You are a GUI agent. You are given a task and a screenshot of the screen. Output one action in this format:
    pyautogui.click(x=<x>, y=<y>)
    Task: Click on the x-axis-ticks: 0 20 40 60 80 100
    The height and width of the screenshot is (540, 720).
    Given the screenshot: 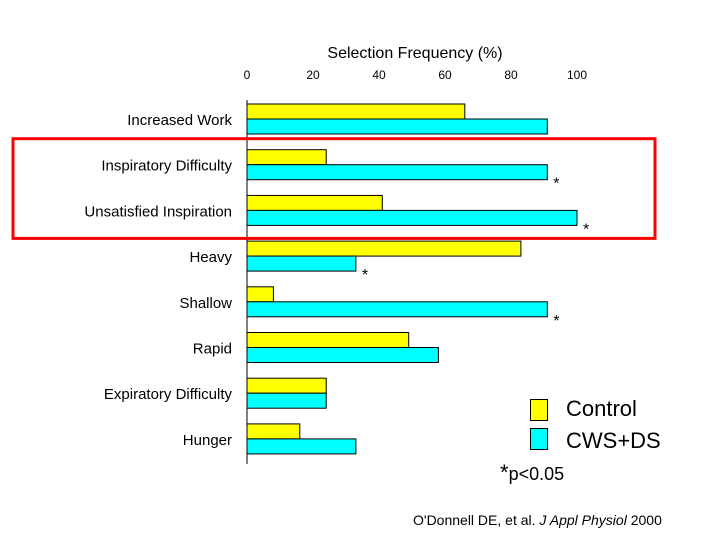 What is the action you would take?
    pyautogui.click(x=416, y=75)
    